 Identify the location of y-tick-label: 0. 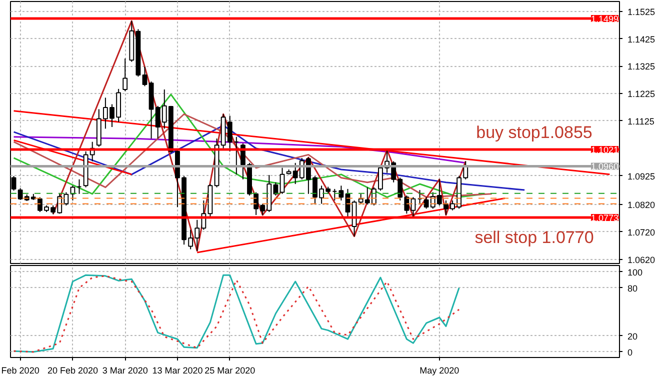
(630, 352).